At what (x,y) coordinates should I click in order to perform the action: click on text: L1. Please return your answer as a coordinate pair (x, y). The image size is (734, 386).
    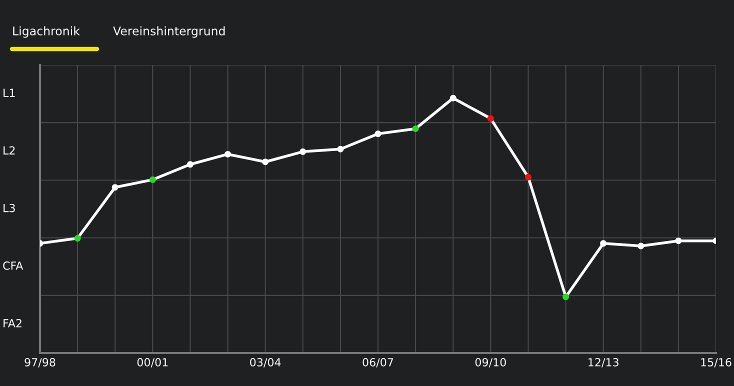
    Looking at the image, I should click on (9, 92).